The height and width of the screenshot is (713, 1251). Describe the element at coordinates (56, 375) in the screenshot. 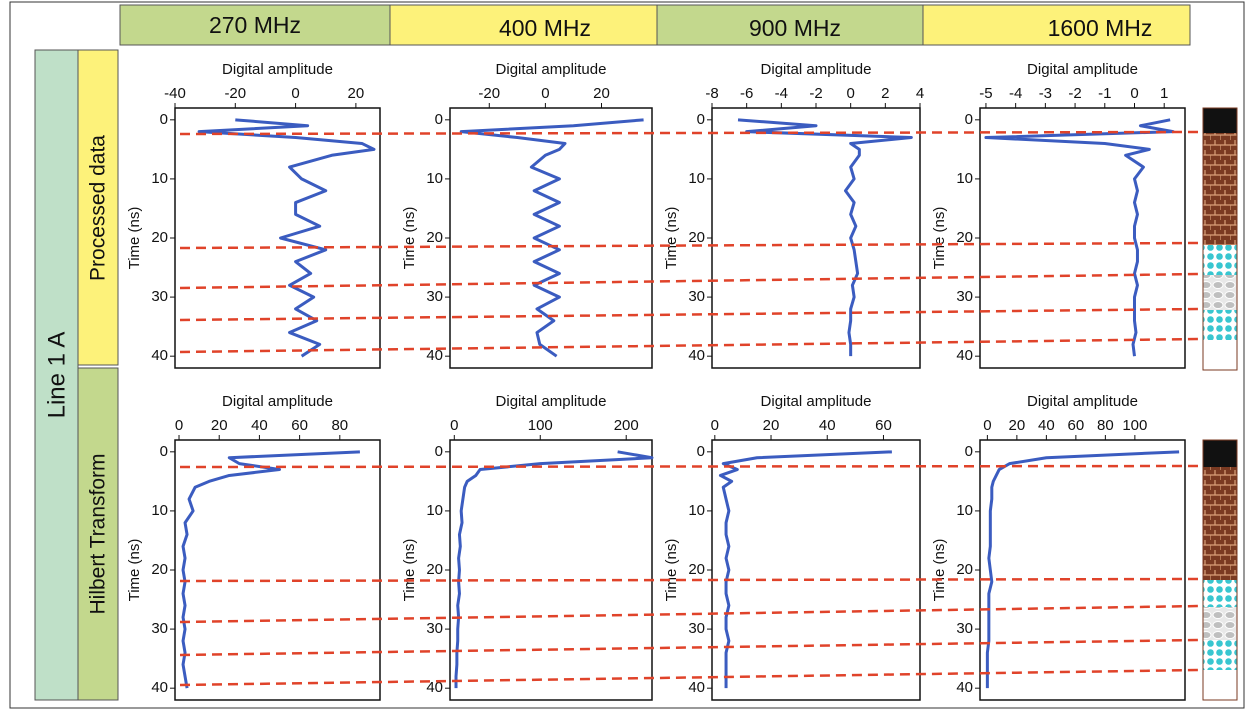

I see `line-cell` at that location.